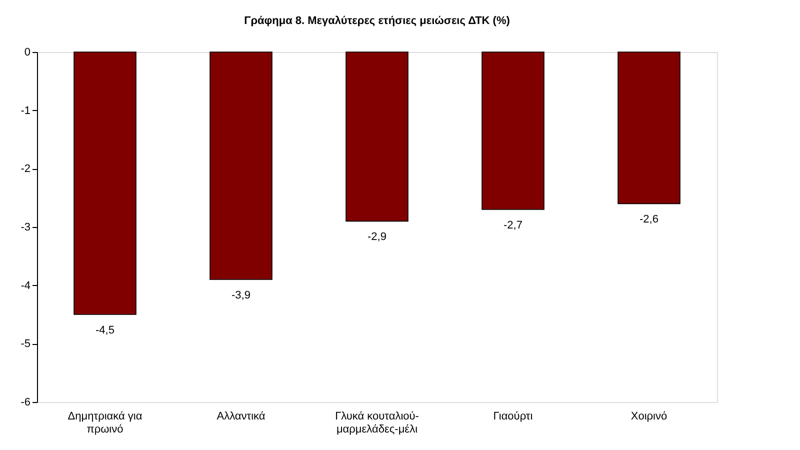 The image size is (800, 450). I want to click on chart-title: Γράφημα 8. Μεγαλύτερες ετήσιες μειώσεις ΔΤΚ (%), so click(377, 21).